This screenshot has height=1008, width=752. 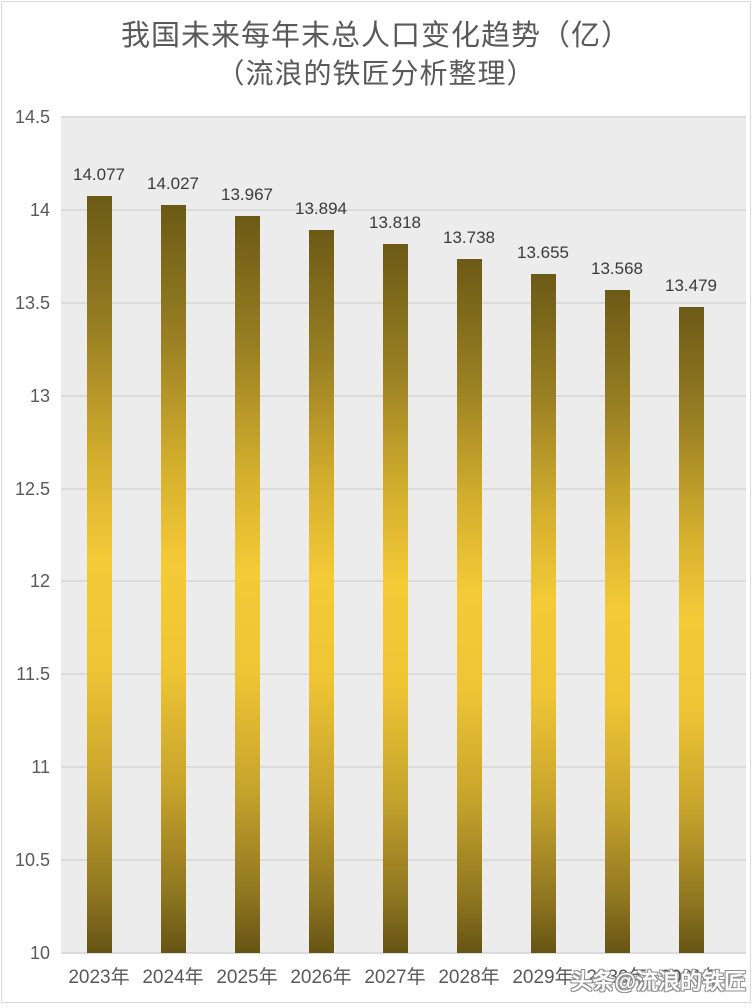 What do you see at coordinates (39, 395) in the screenshot?
I see `y-axis-tick-label: 13` at bounding box center [39, 395].